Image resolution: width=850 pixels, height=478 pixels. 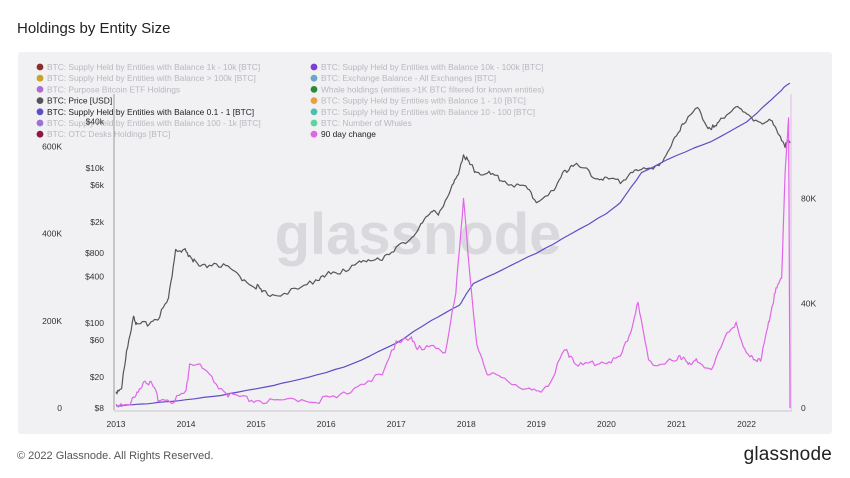 I want to click on legend-item: BTC: Price [USD], so click(x=79, y=101).